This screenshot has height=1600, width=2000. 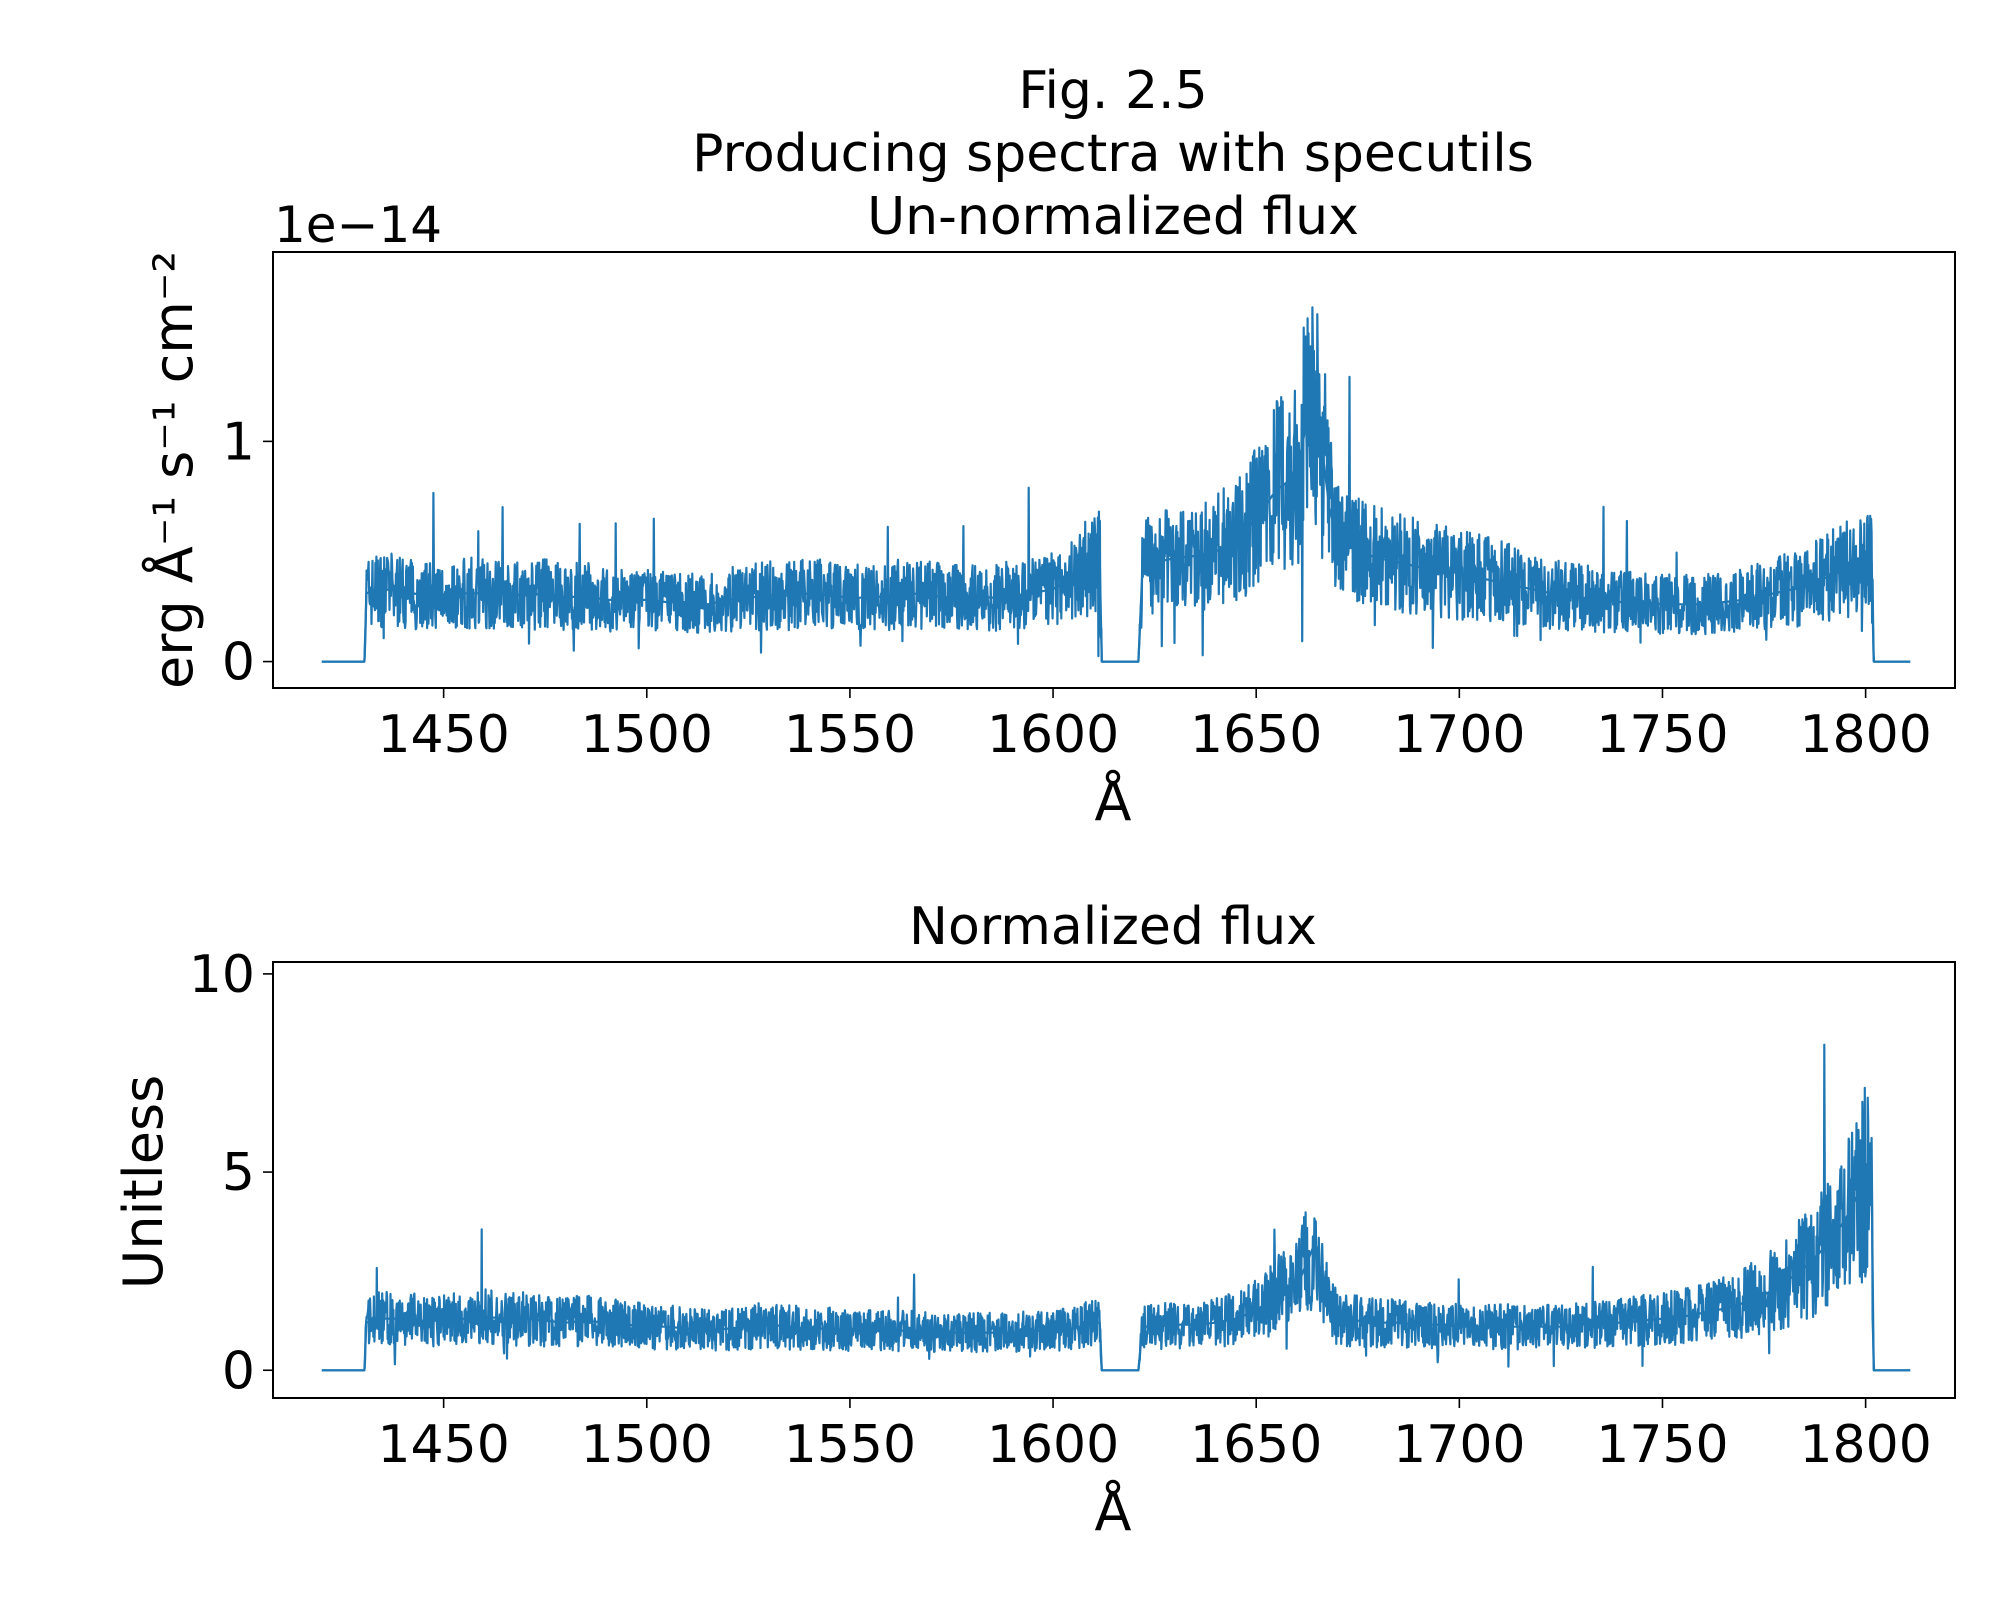 I want to click on y-offset-text: 1e−14, so click(x=358, y=225).